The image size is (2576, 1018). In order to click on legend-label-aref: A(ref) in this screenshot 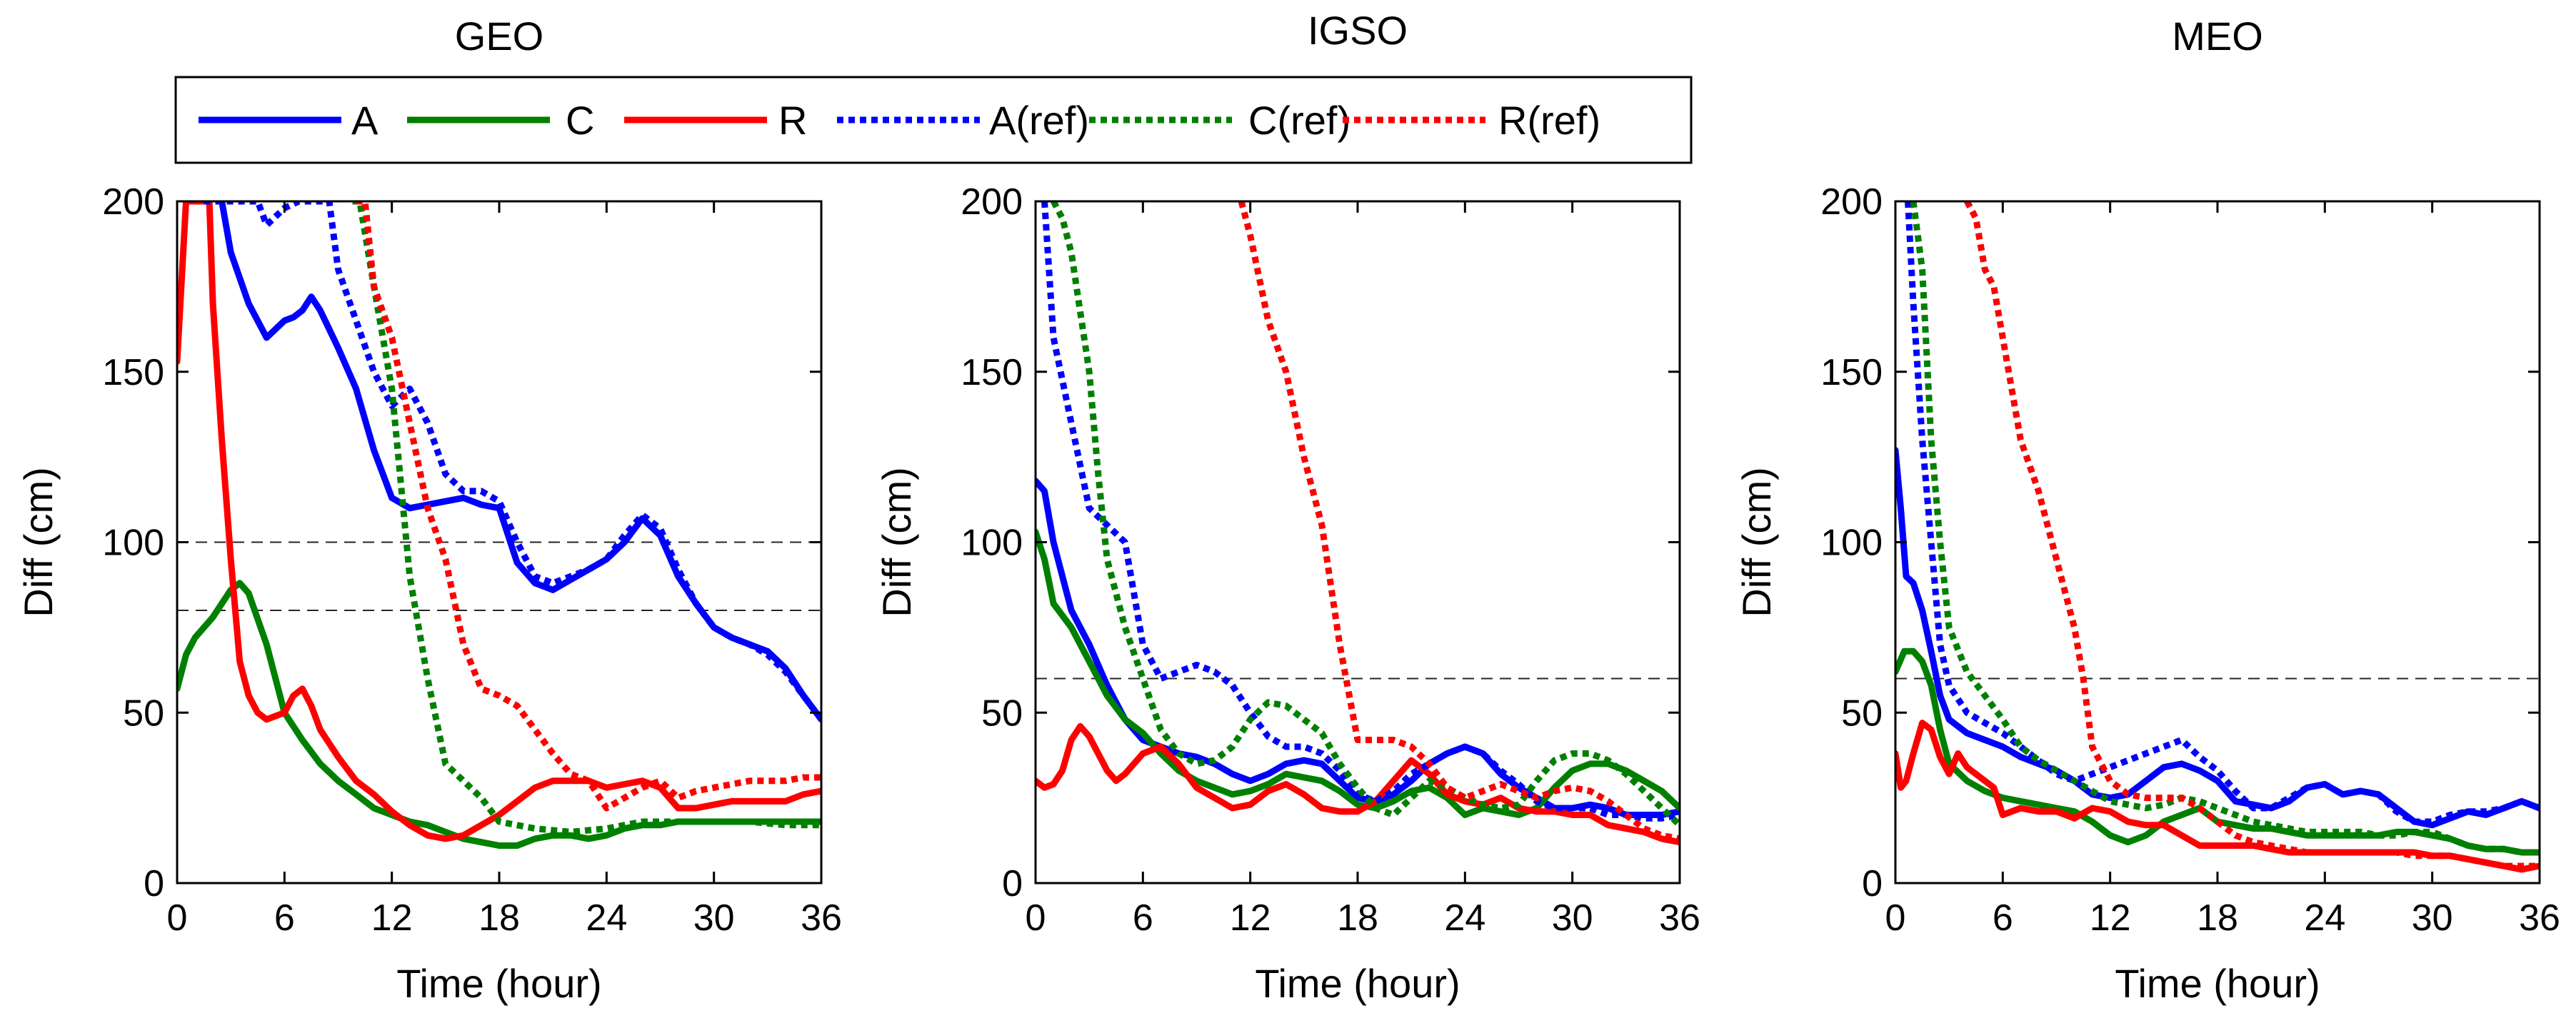, I will do `click(1039, 121)`.